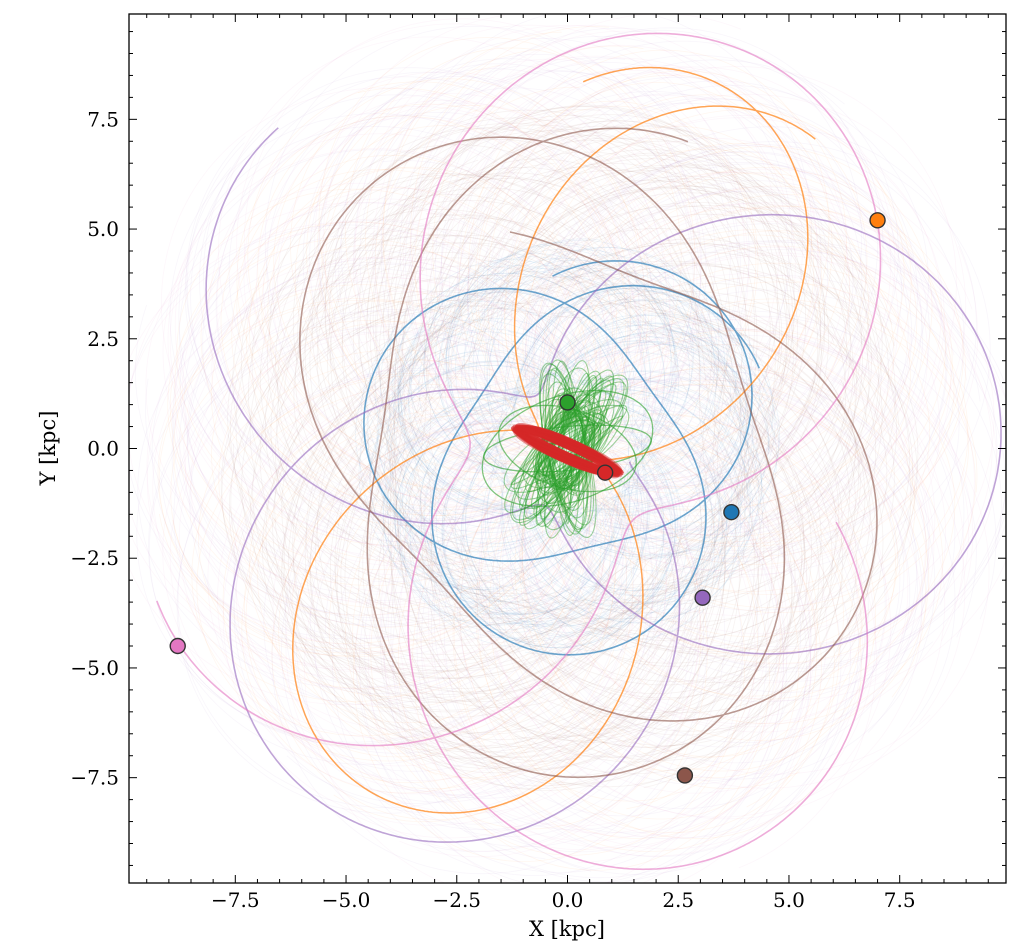 The width and height of the screenshot is (1024, 948). What do you see at coordinates (235, 900) in the screenshot?
I see `x-tick-label: −7.5` at bounding box center [235, 900].